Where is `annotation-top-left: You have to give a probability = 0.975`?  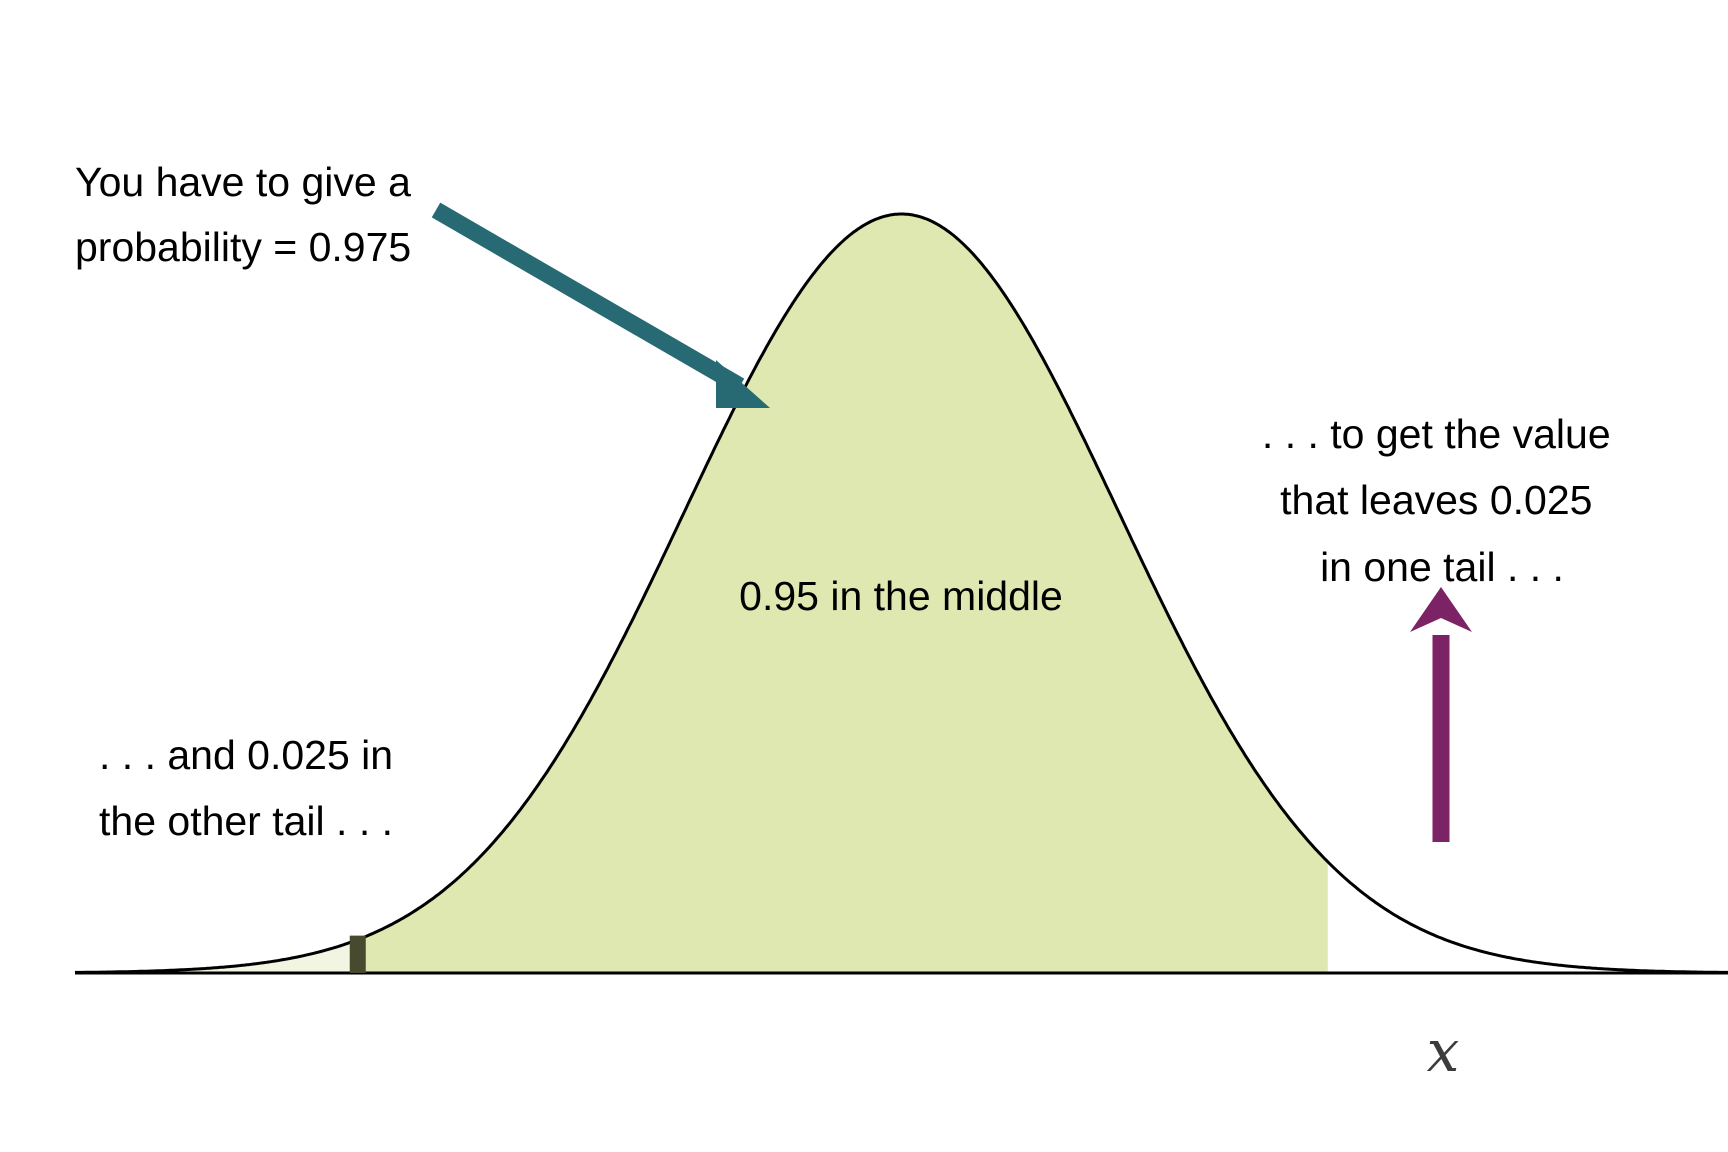 annotation-top-left: You have to give a probability = 0.975 is located at coordinates (248, 214).